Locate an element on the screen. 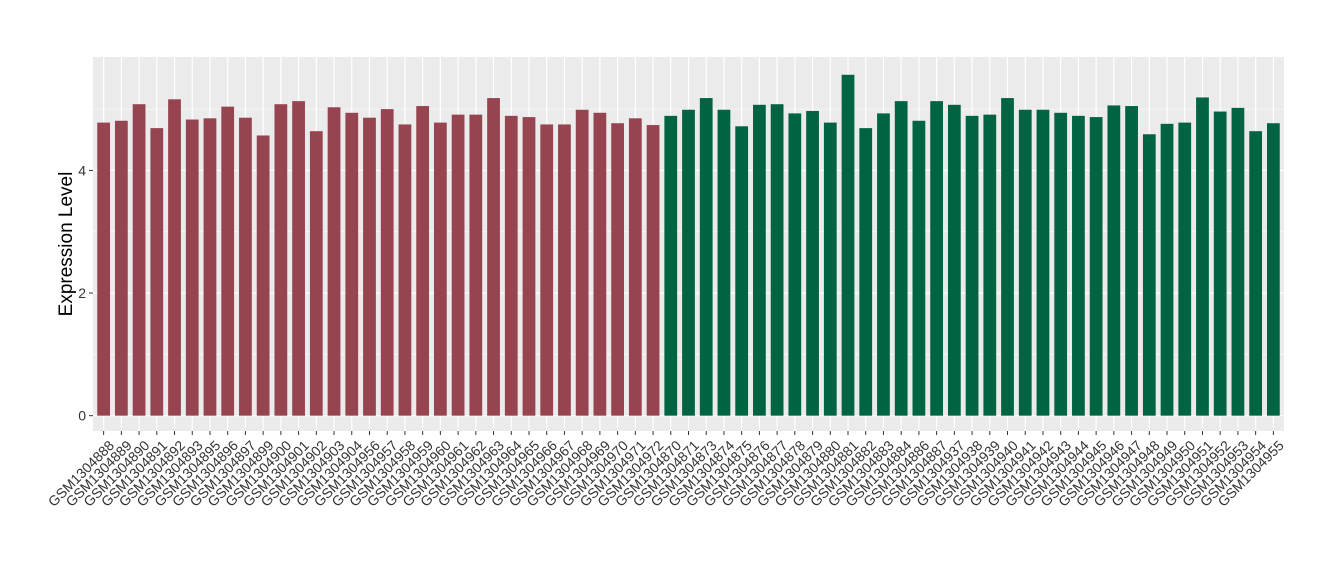 This screenshot has height=580, width=1340. y-tick-label: 0 is located at coordinates (82, 416).